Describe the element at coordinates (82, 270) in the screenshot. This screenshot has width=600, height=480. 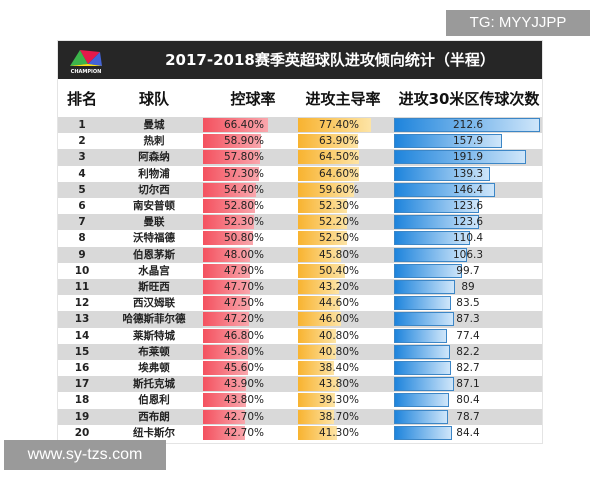
I see `rank-cell: 10` at that location.